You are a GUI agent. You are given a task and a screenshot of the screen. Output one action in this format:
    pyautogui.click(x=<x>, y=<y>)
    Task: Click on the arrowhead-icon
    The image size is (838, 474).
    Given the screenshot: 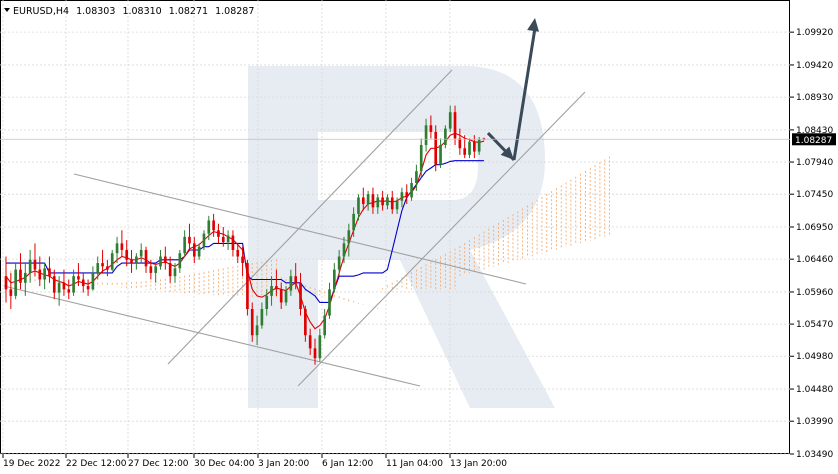 What is the action you would take?
    pyautogui.click(x=533, y=25)
    